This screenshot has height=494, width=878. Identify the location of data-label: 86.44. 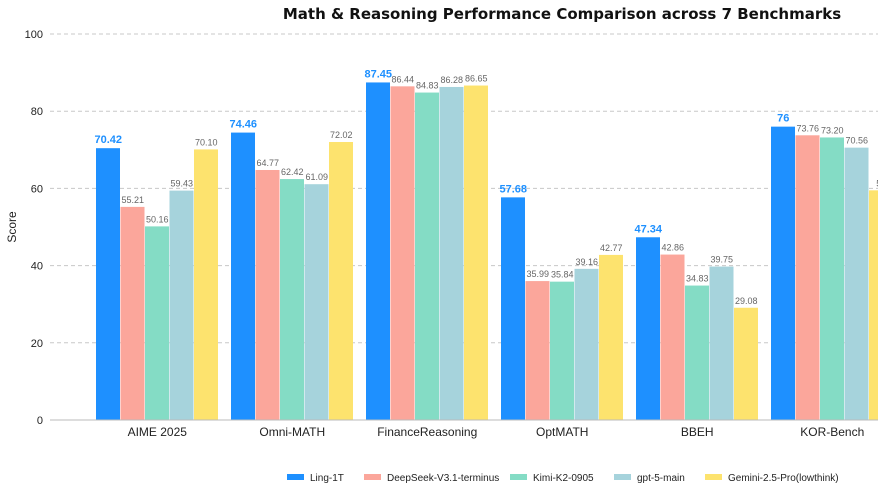
(402, 79).